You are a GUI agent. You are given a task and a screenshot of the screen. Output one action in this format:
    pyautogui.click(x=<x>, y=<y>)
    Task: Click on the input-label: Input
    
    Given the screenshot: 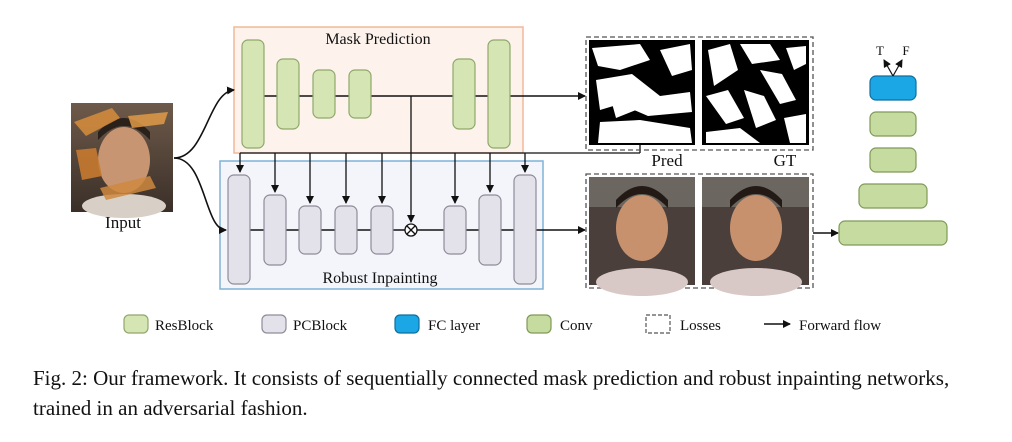 What is the action you would take?
    pyautogui.click(x=123, y=222)
    